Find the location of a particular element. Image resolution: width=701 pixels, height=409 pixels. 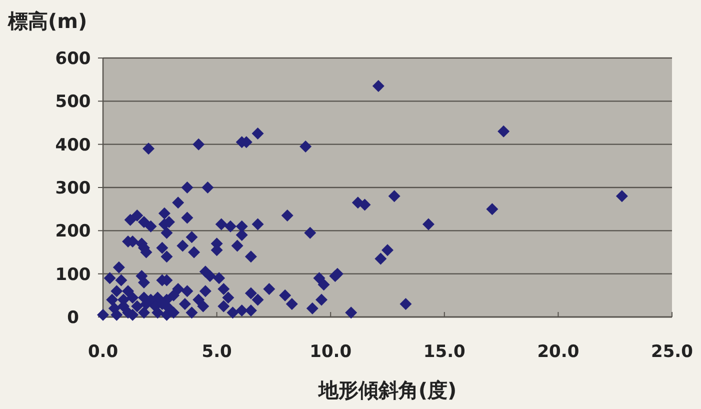

y-tick-label: 0 is located at coordinates (73, 318).